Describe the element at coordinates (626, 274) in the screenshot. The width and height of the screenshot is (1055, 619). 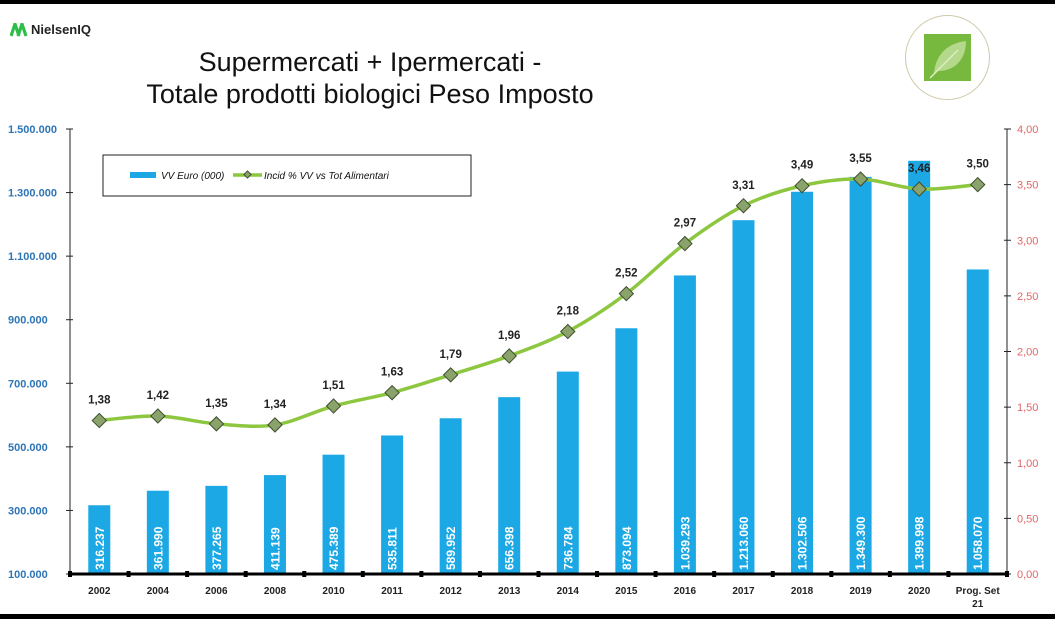
I see `line-value-label: 2,52` at that location.